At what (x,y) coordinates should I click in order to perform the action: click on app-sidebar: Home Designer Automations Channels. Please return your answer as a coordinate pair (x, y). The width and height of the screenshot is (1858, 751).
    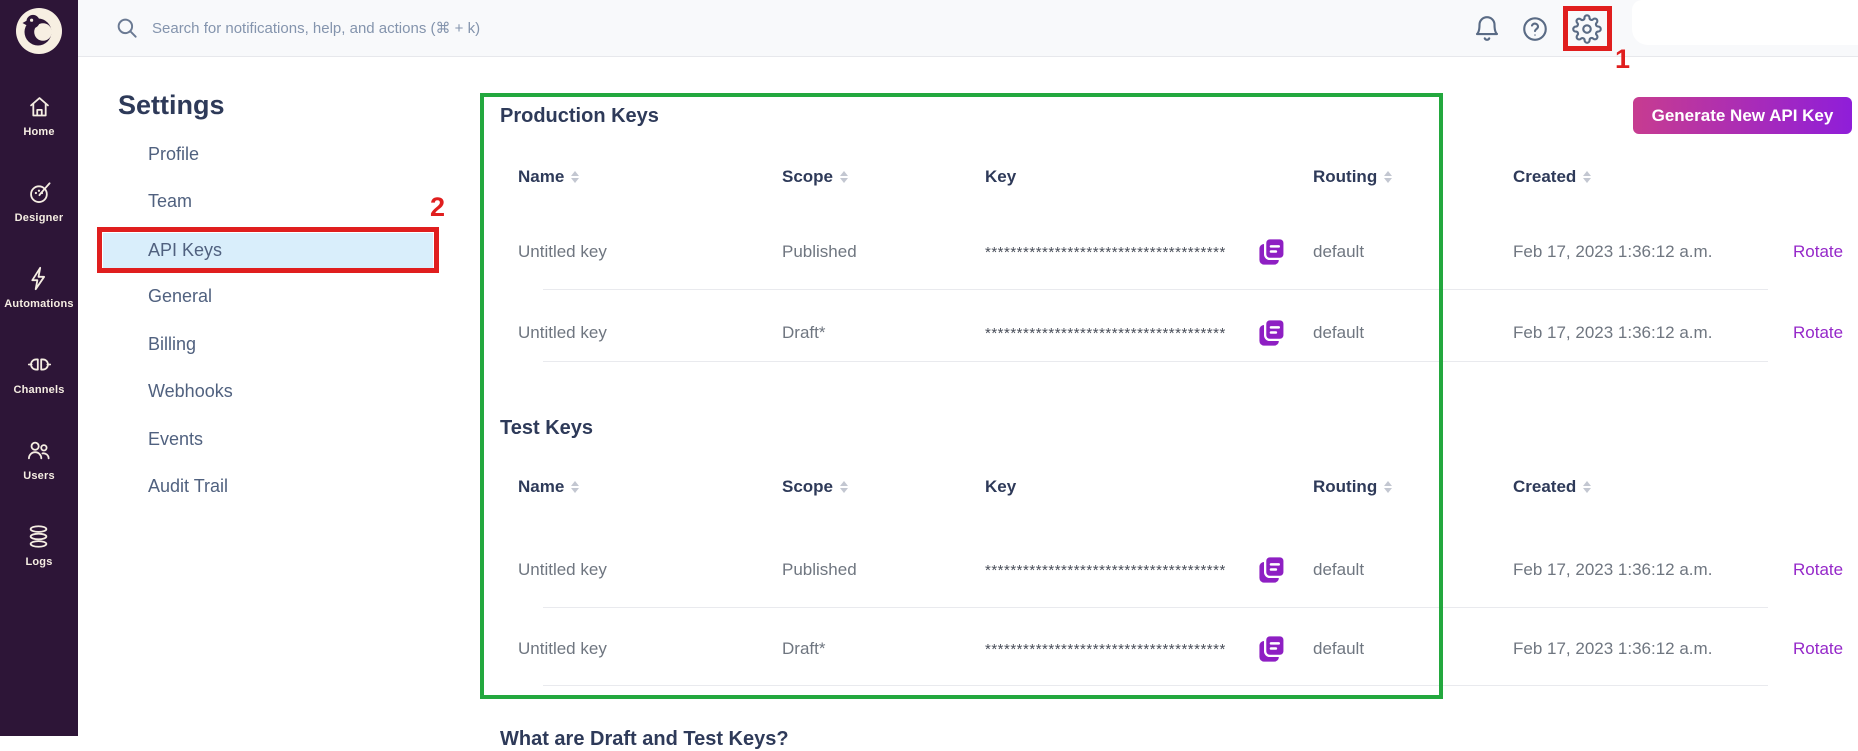
    Looking at the image, I should click on (39, 368).